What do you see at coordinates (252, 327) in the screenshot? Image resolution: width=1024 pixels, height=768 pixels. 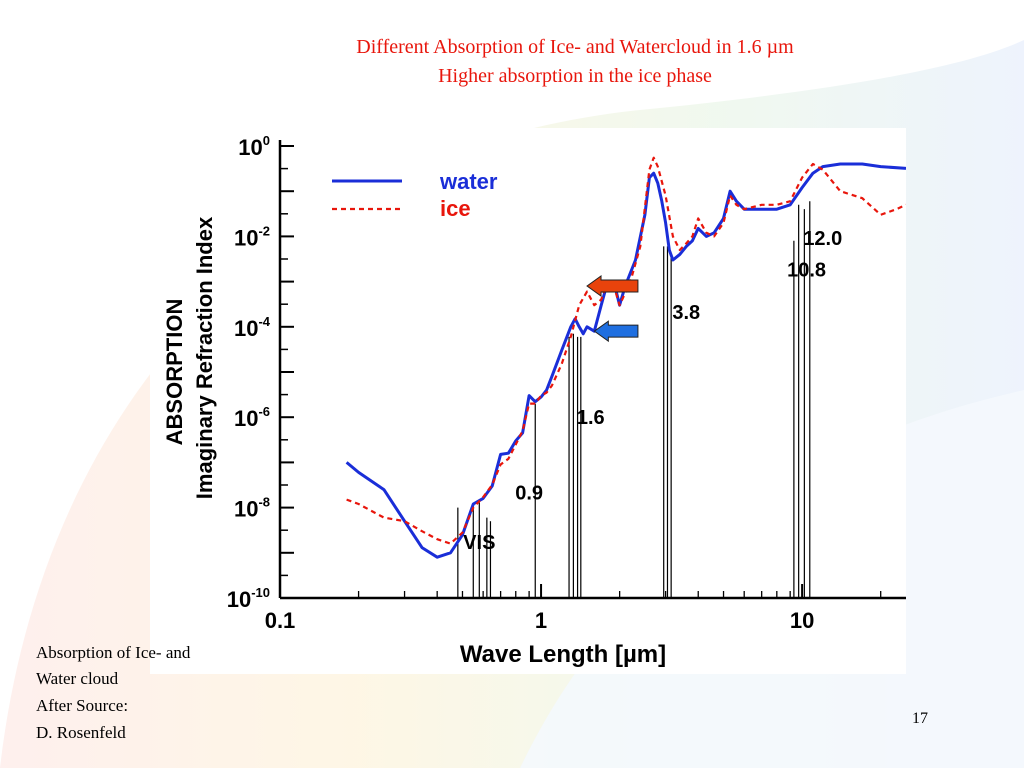 I see `y-tick-label: 10⁻⁴` at bounding box center [252, 327].